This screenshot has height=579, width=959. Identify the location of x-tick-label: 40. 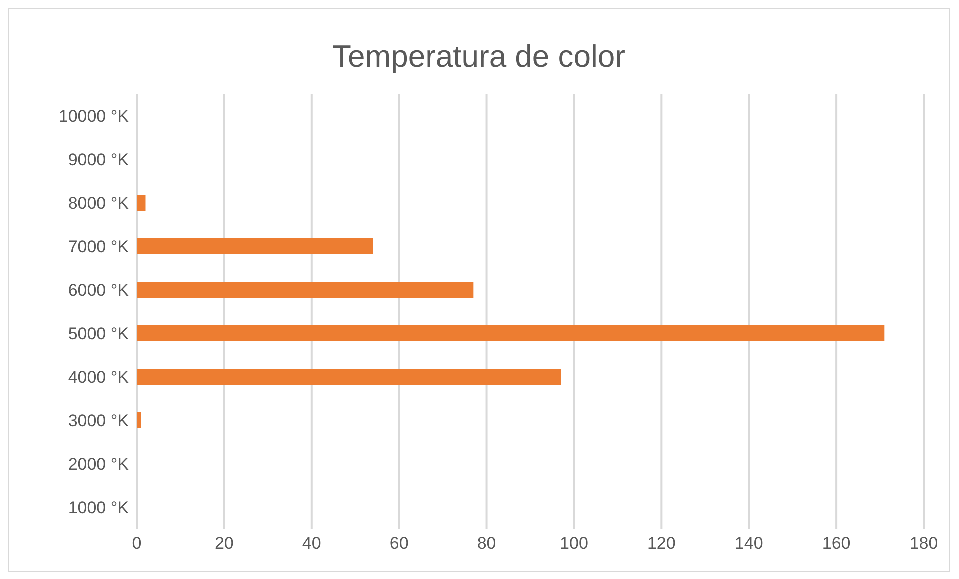
(312, 544).